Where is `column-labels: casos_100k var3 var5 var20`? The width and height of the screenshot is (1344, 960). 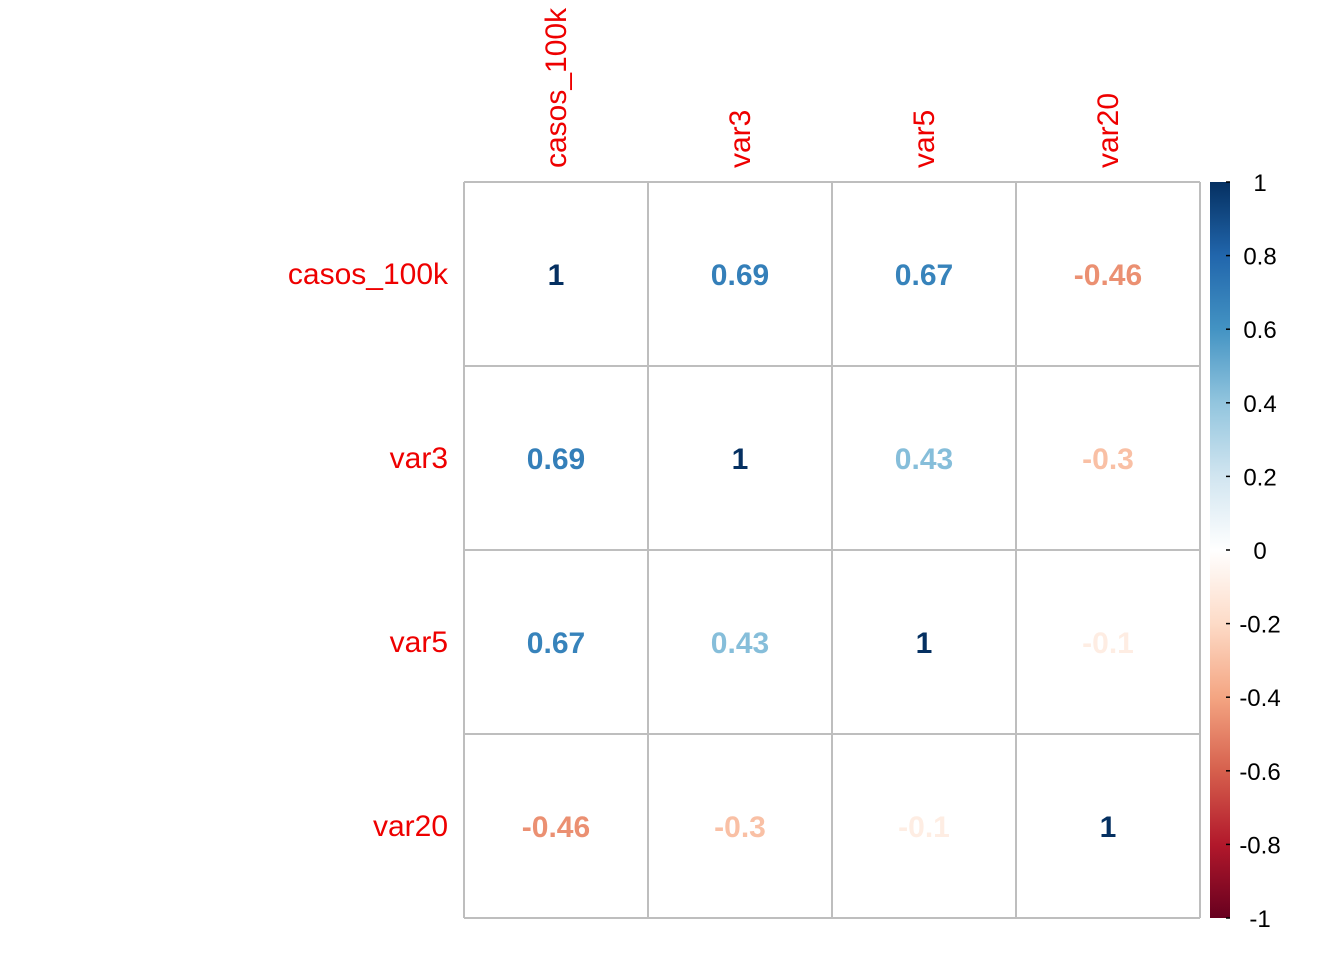
column-labels: casos_100k var3 var5 var20 is located at coordinates (832, 87).